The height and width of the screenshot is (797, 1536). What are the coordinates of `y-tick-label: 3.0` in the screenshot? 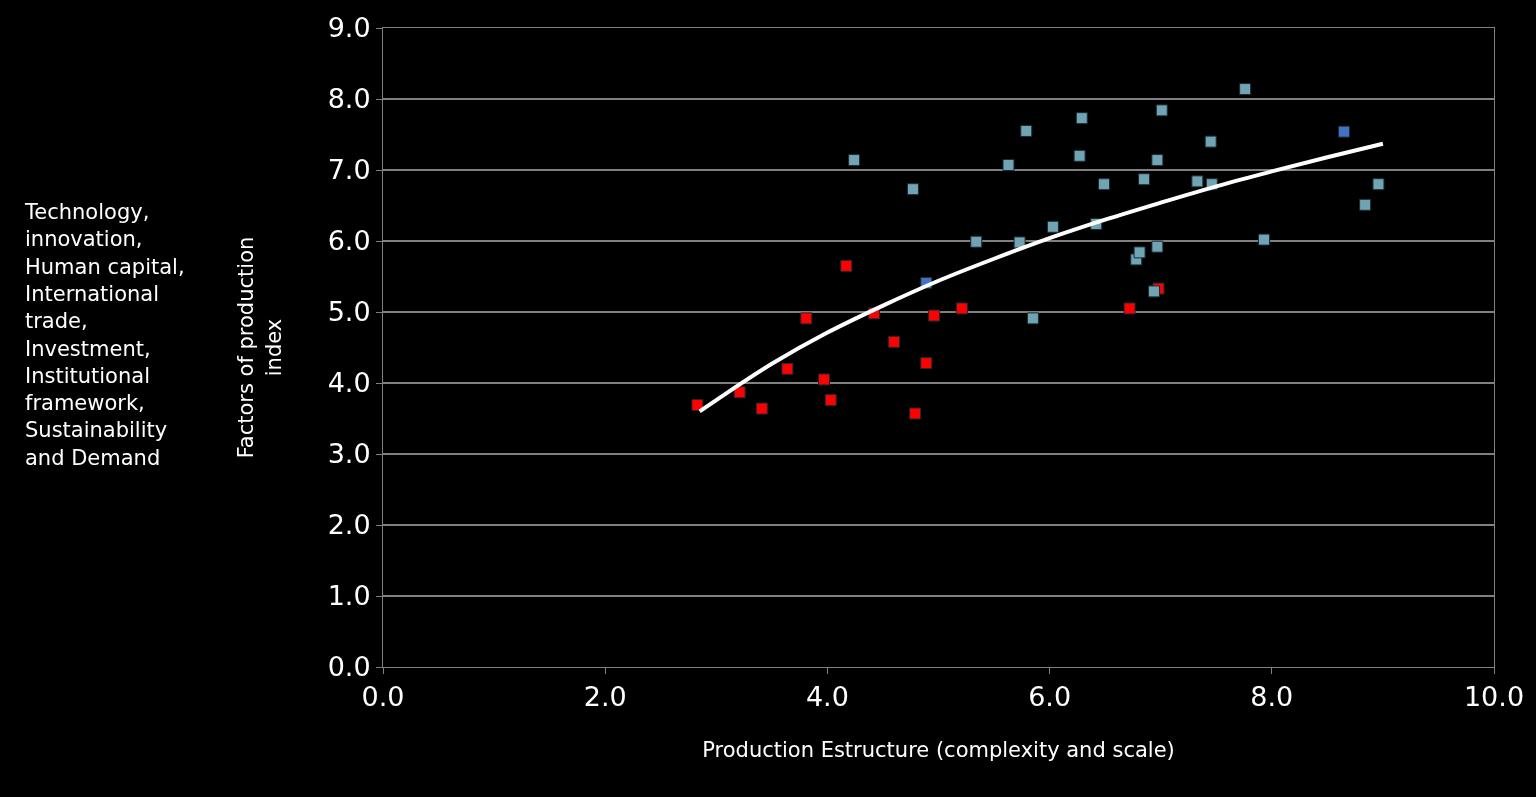 It's located at (349, 454).